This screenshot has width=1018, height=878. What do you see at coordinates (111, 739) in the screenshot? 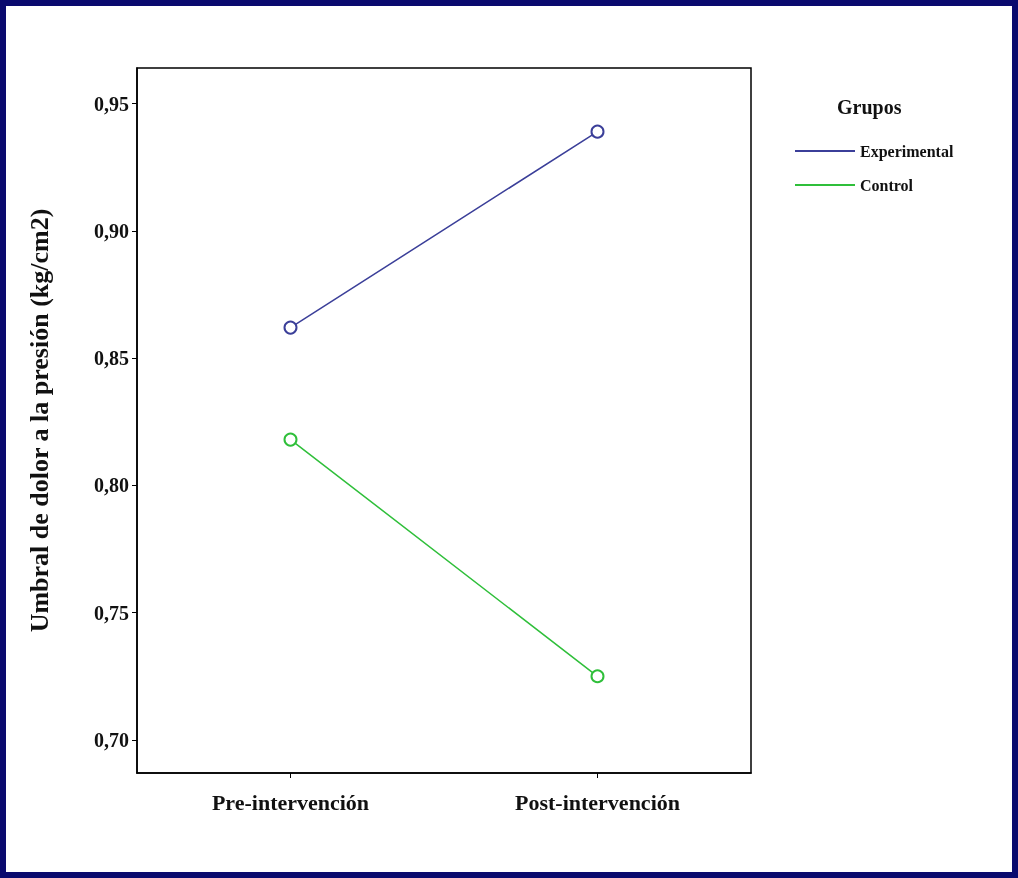
I see `y-tick-label: 0,70` at bounding box center [111, 739].